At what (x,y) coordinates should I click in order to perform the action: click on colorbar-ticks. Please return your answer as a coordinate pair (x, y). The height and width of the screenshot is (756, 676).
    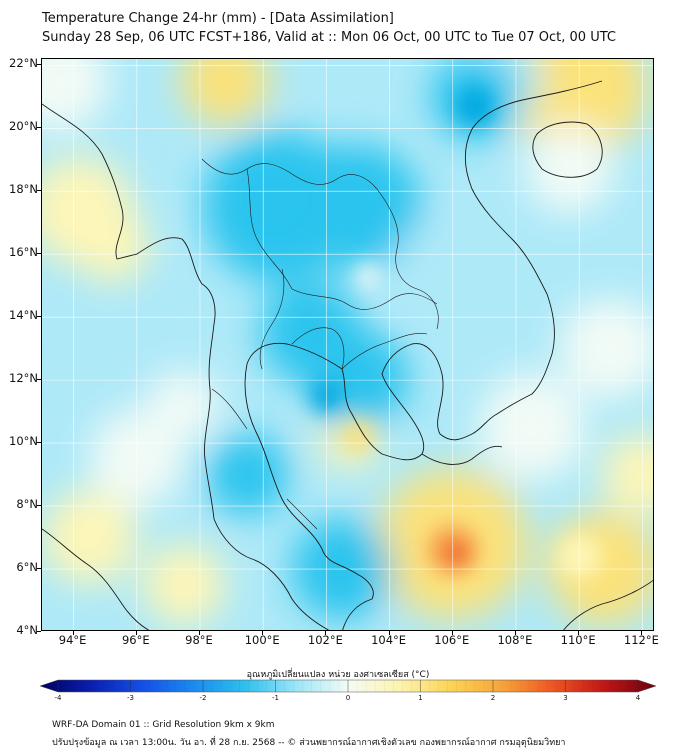
    Looking at the image, I should click on (348, 686).